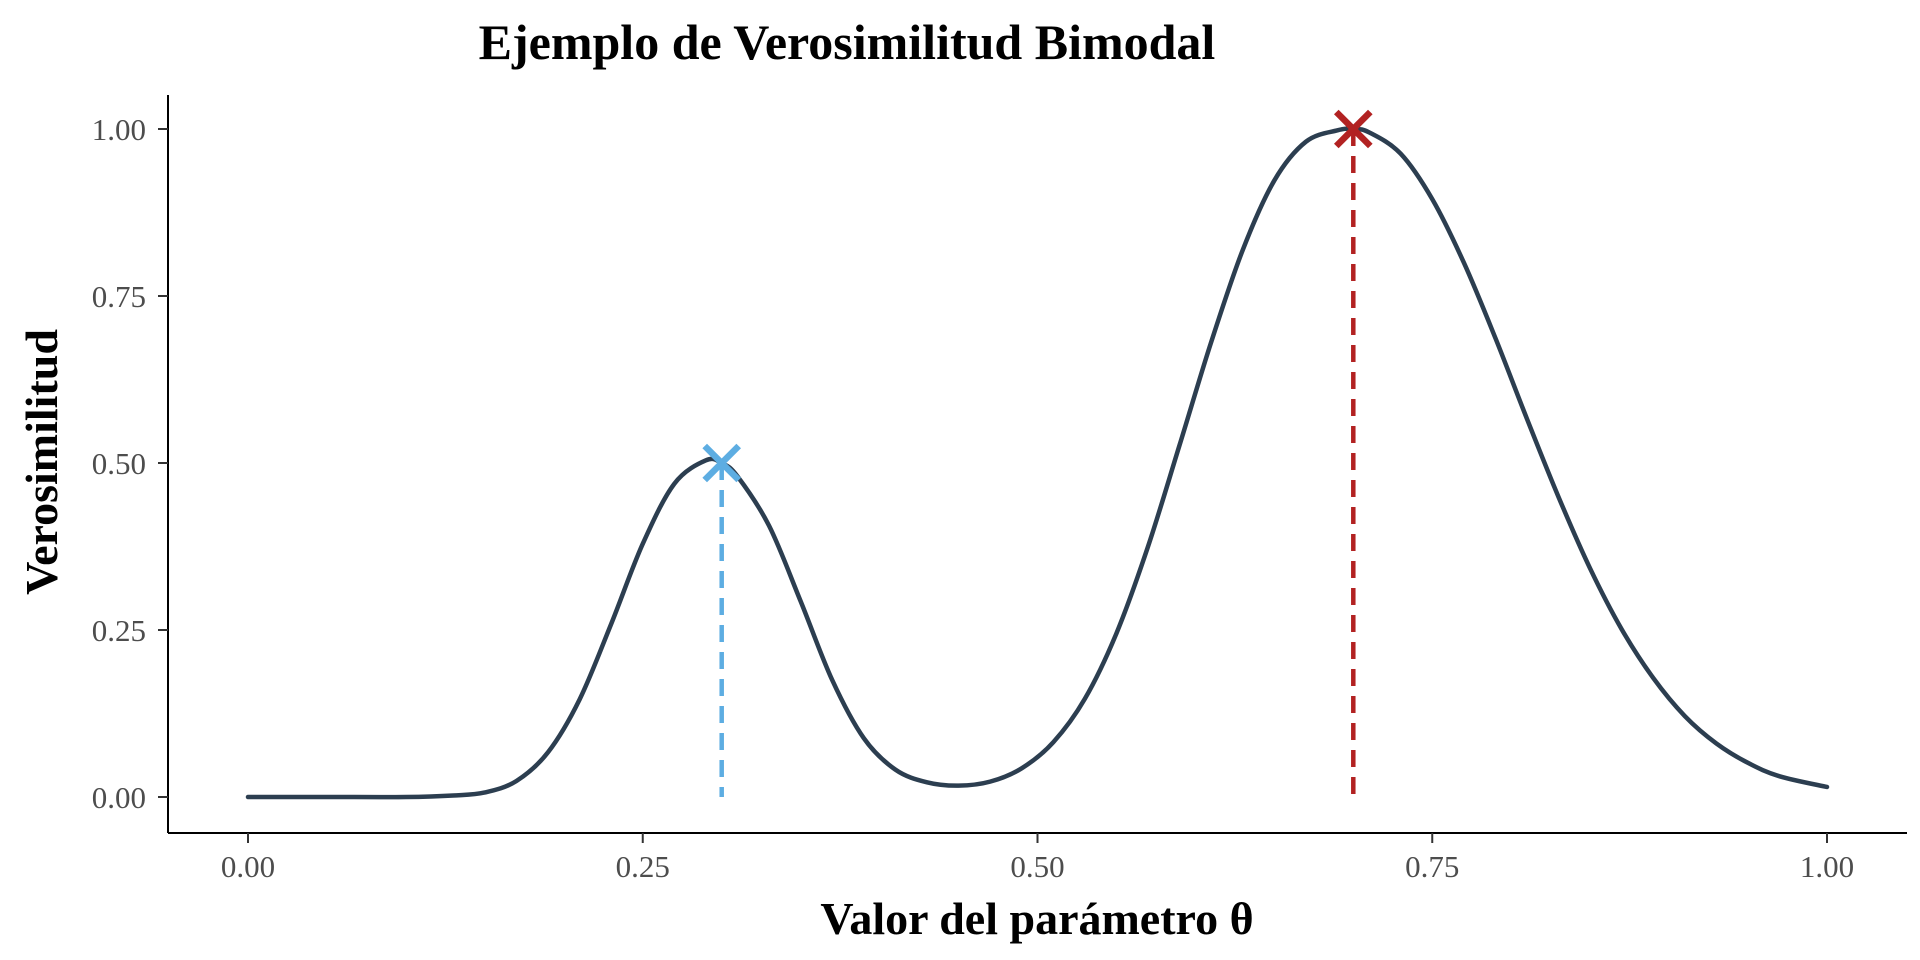 This screenshot has height=960, width=1920. I want to click on y-tick-label: 1.00, so click(119, 129).